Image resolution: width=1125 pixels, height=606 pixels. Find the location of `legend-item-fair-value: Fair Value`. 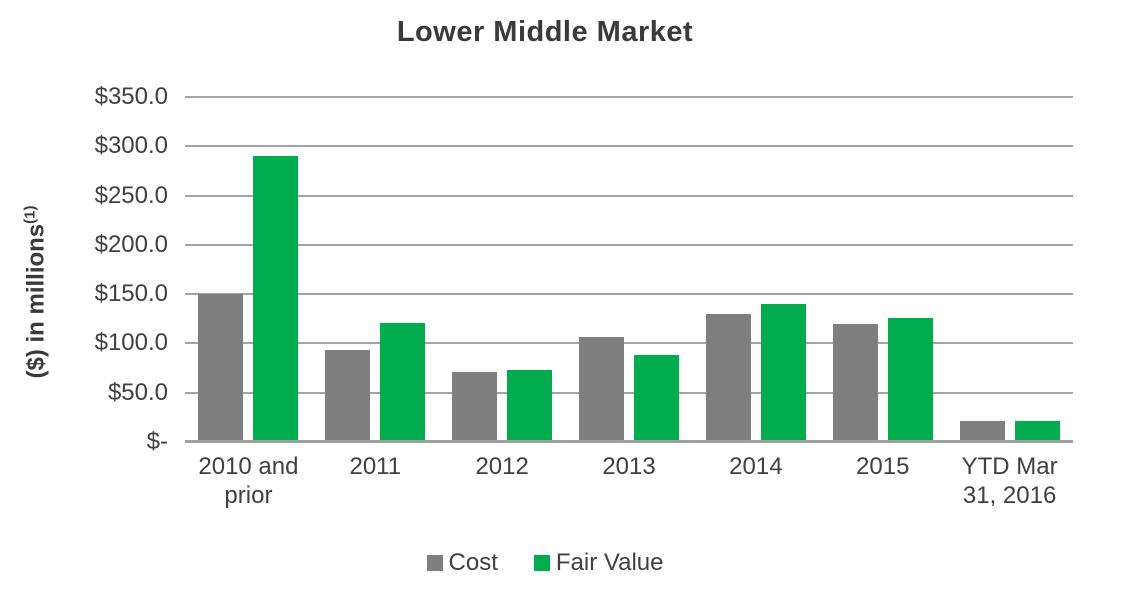

legend-item-fair-value: Fair Value is located at coordinates (598, 563).